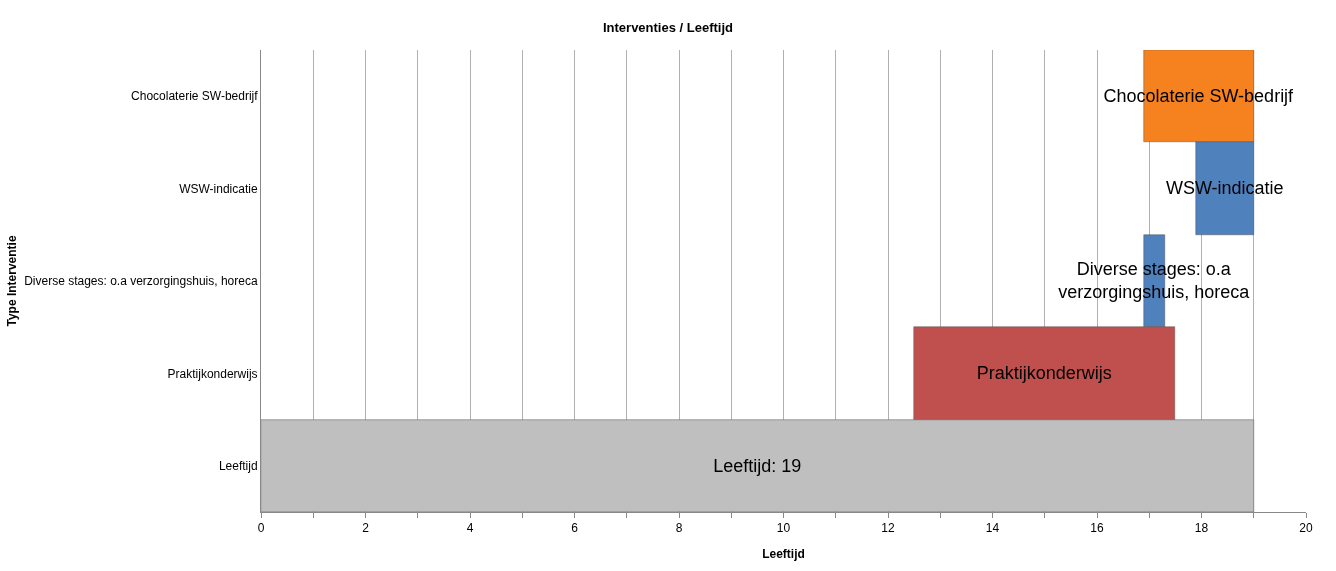 The height and width of the screenshot is (571, 1336). I want to click on y-tick-label: WSW-indicatie, so click(218, 188).